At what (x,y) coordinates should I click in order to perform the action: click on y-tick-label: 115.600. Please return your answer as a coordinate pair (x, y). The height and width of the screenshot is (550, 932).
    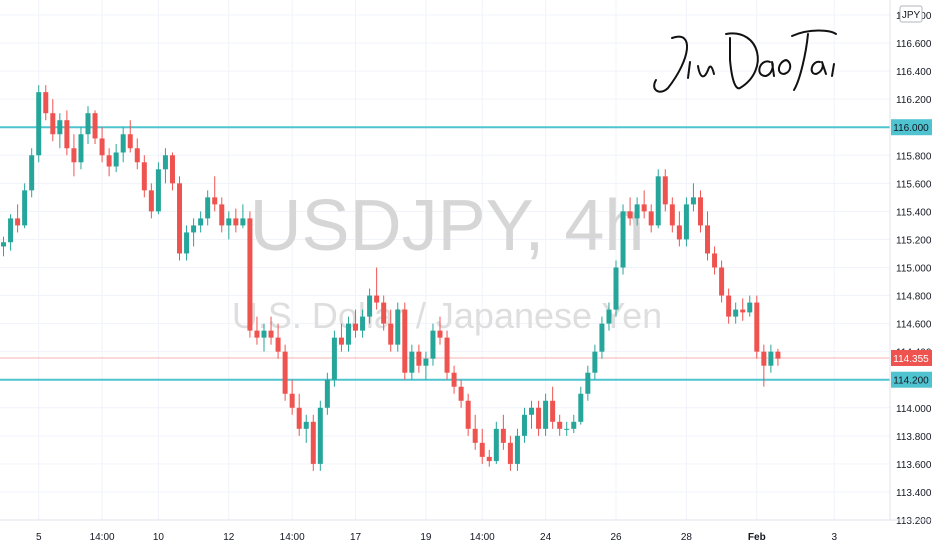
    Looking at the image, I should click on (914, 184).